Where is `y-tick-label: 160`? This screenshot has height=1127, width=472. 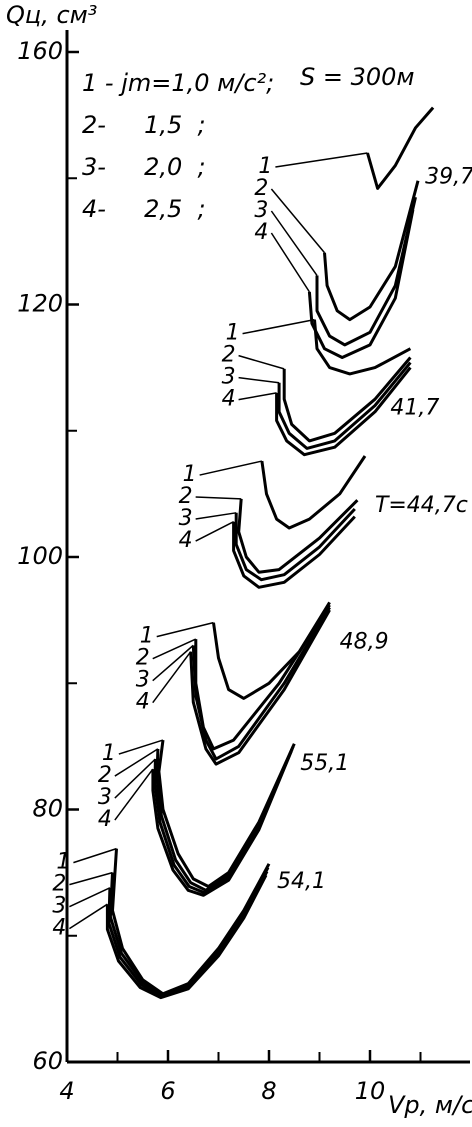
y-tick-label: 160 is located at coordinates (40, 51).